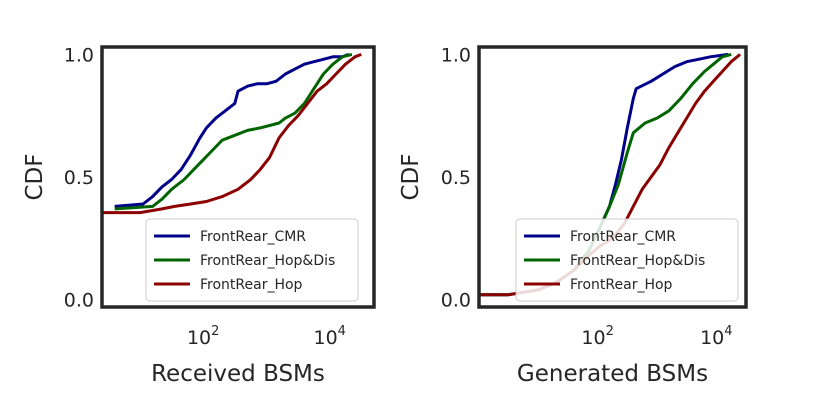 Image resolution: width=830 pixels, height=415 pixels. What do you see at coordinates (238, 374) in the screenshot?
I see `x-axis-label: Received BSMs` at bounding box center [238, 374].